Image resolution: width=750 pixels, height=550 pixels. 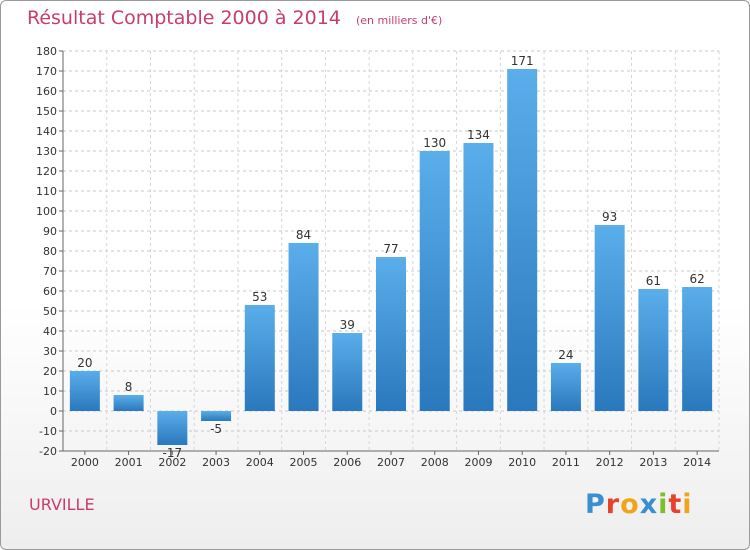 I want to click on x-tick-label: 2010, so click(x=522, y=462).